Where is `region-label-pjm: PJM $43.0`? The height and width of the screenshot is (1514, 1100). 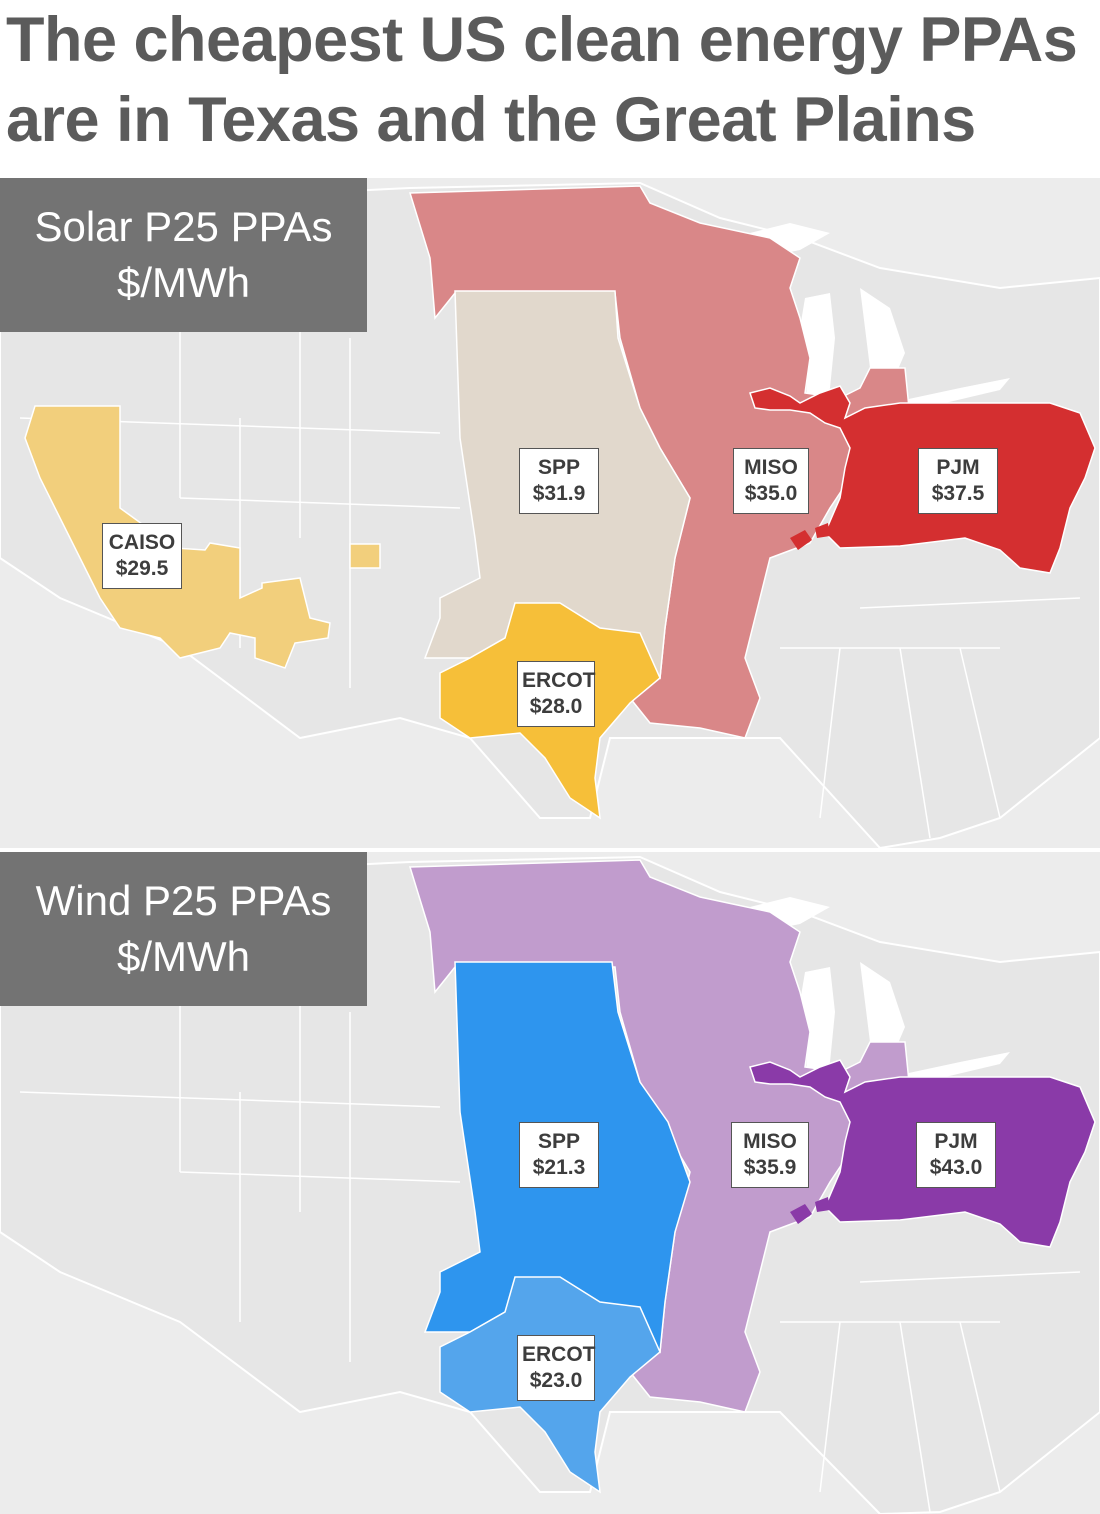
region-label-pjm: PJM $43.0 is located at coordinates (956, 1155).